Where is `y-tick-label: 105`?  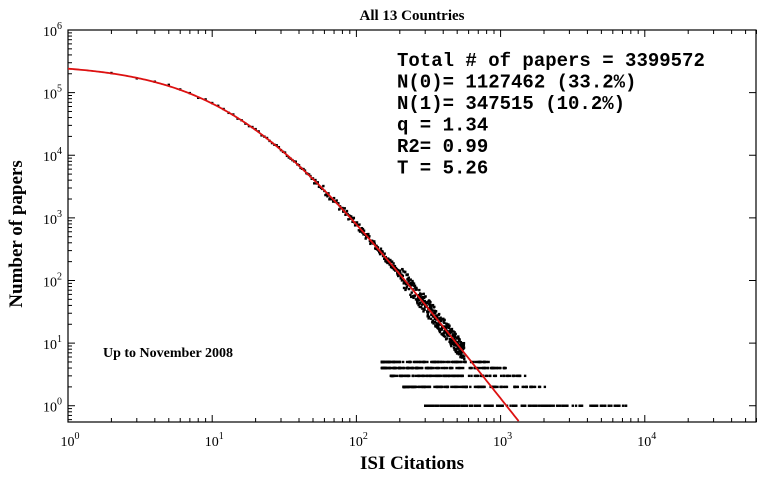
y-tick-label: 105 is located at coordinates (52, 93).